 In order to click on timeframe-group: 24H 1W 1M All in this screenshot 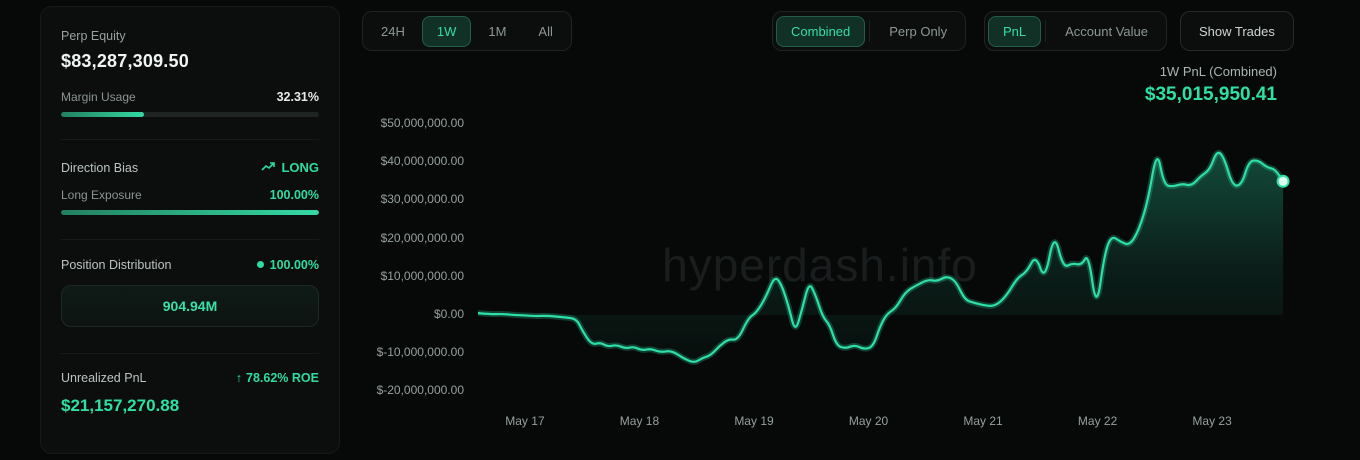, I will do `click(467, 31)`.